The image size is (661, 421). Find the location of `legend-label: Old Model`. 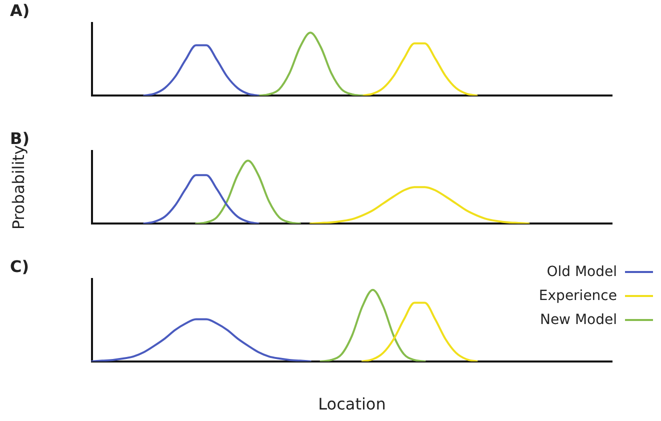

legend-label: Old Model is located at coordinates (581, 272).